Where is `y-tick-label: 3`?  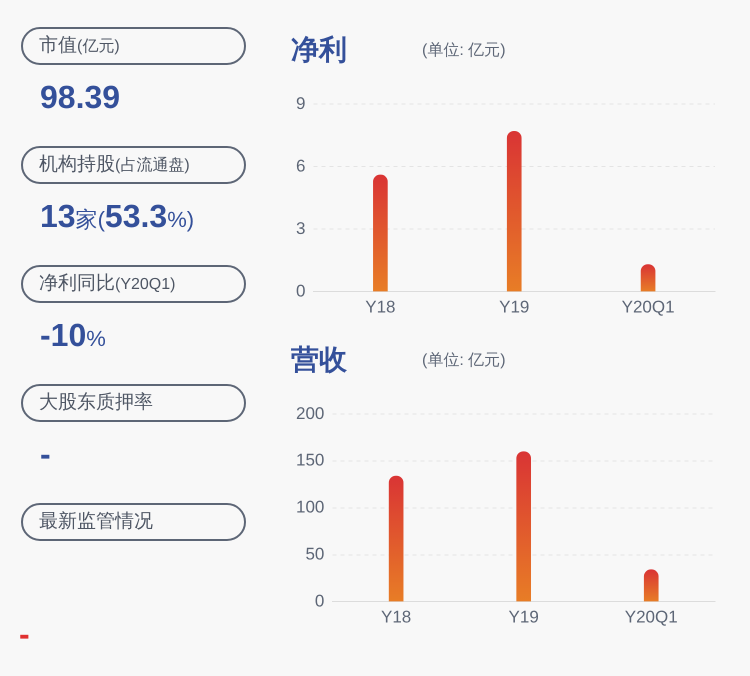 y-tick-label: 3 is located at coordinates (301, 228).